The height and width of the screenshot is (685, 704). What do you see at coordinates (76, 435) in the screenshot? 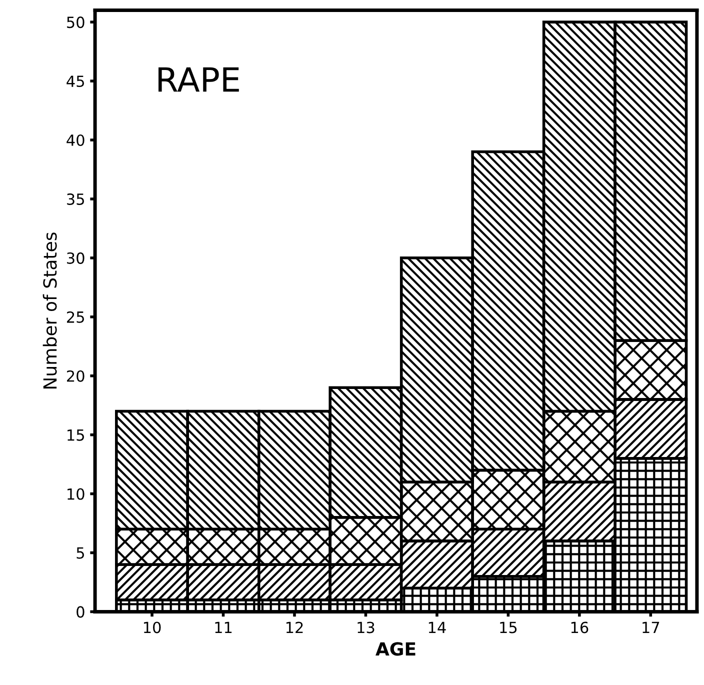
I see `y-tick-label: 15` at bounding box center [76, 435].